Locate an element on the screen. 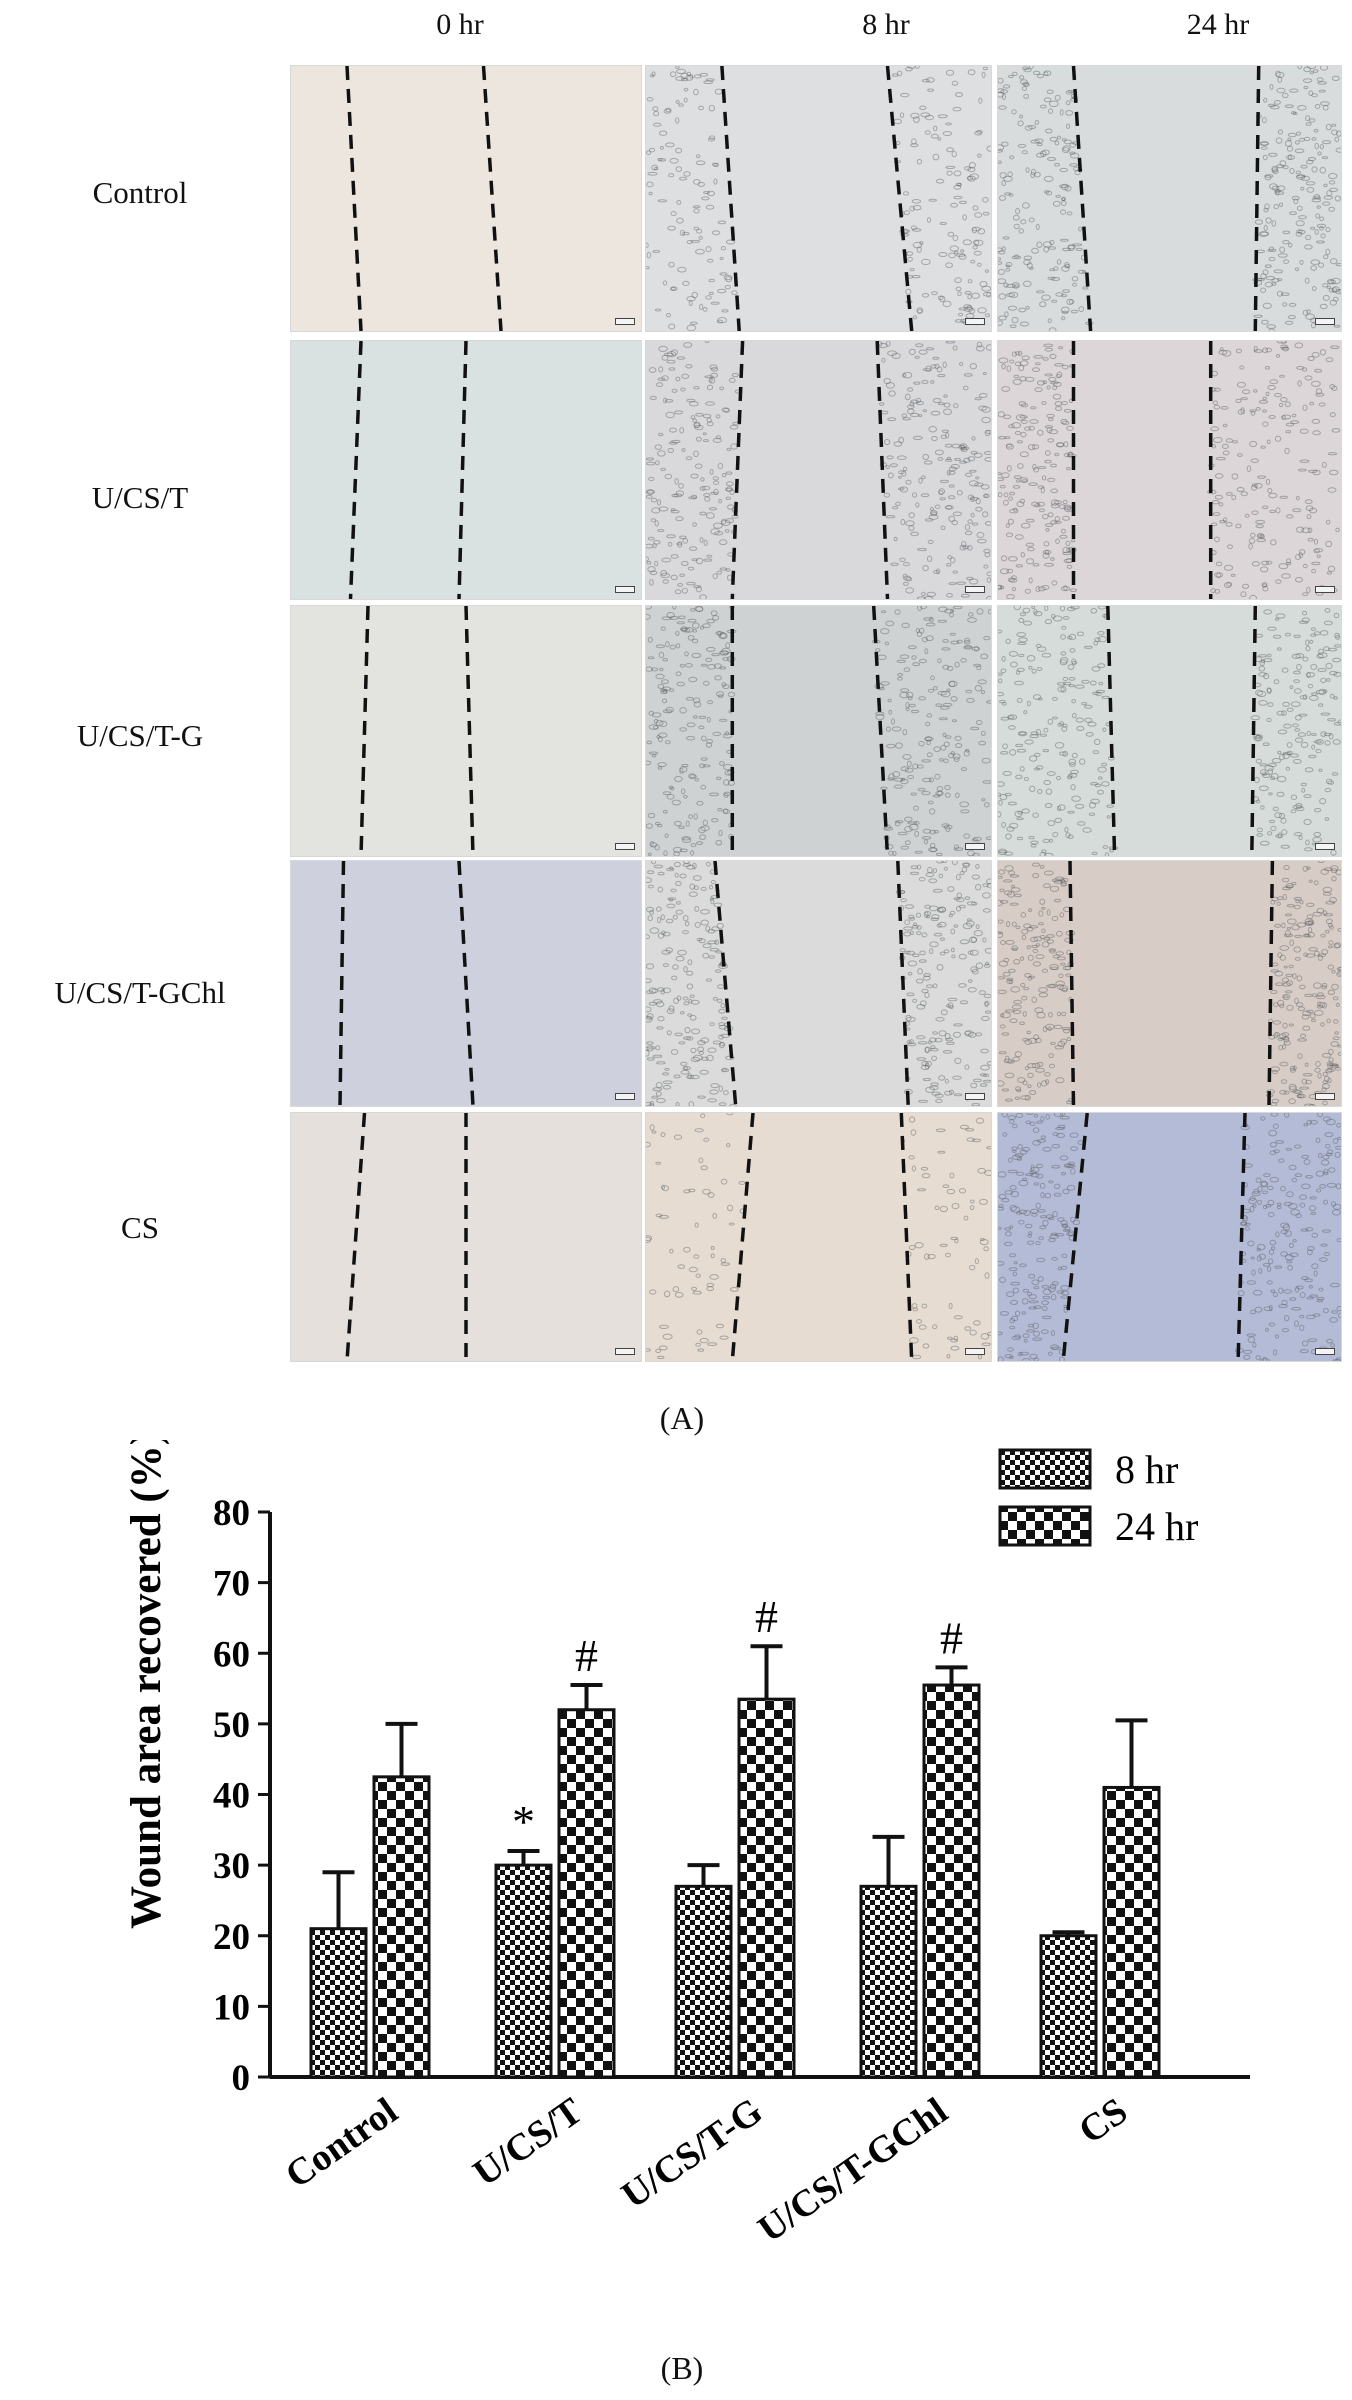 The image size is (1352, 2400). row-label-ucstgchl: U/CS/T-GChl is located at coordinates (140, 992).